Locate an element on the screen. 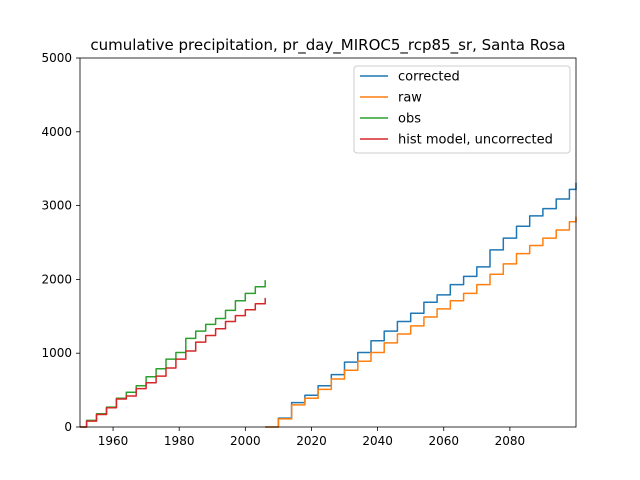  y-tick-label: 0 is located at coordinates (68, 427).